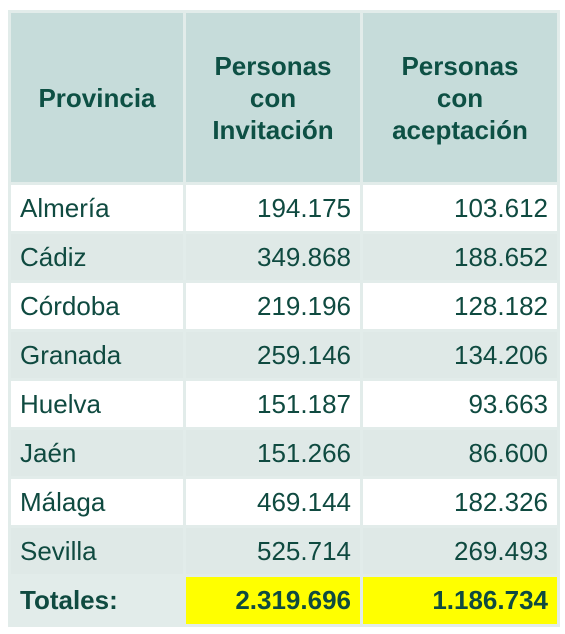  What do you see at coordinates (460, 355) in the screenshot?
I see `cell-aceptacion: 134.206` at bounding box center [460, 355].